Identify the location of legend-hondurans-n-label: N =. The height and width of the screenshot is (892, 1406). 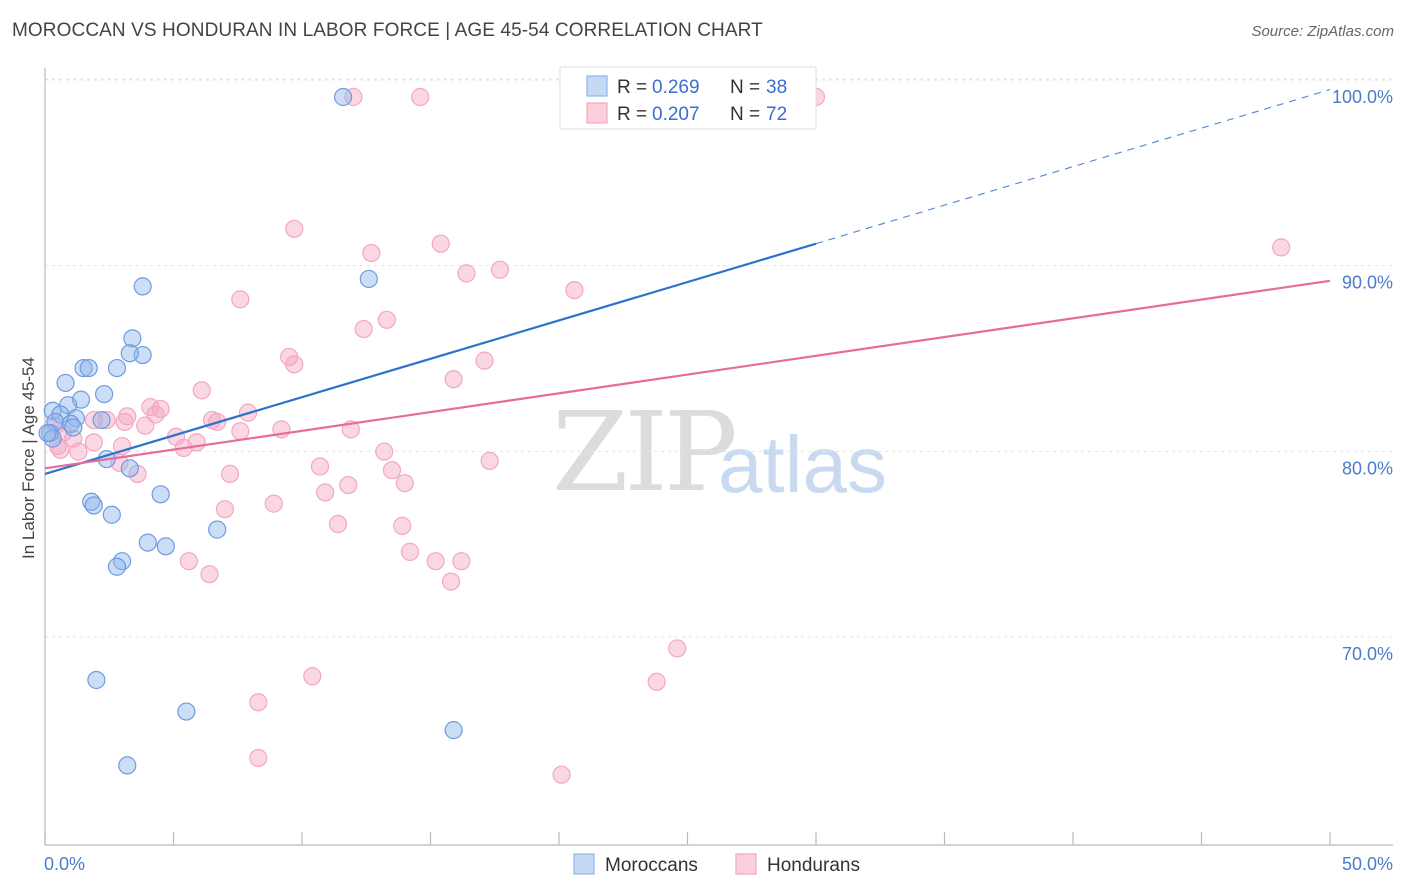
(745, 114).